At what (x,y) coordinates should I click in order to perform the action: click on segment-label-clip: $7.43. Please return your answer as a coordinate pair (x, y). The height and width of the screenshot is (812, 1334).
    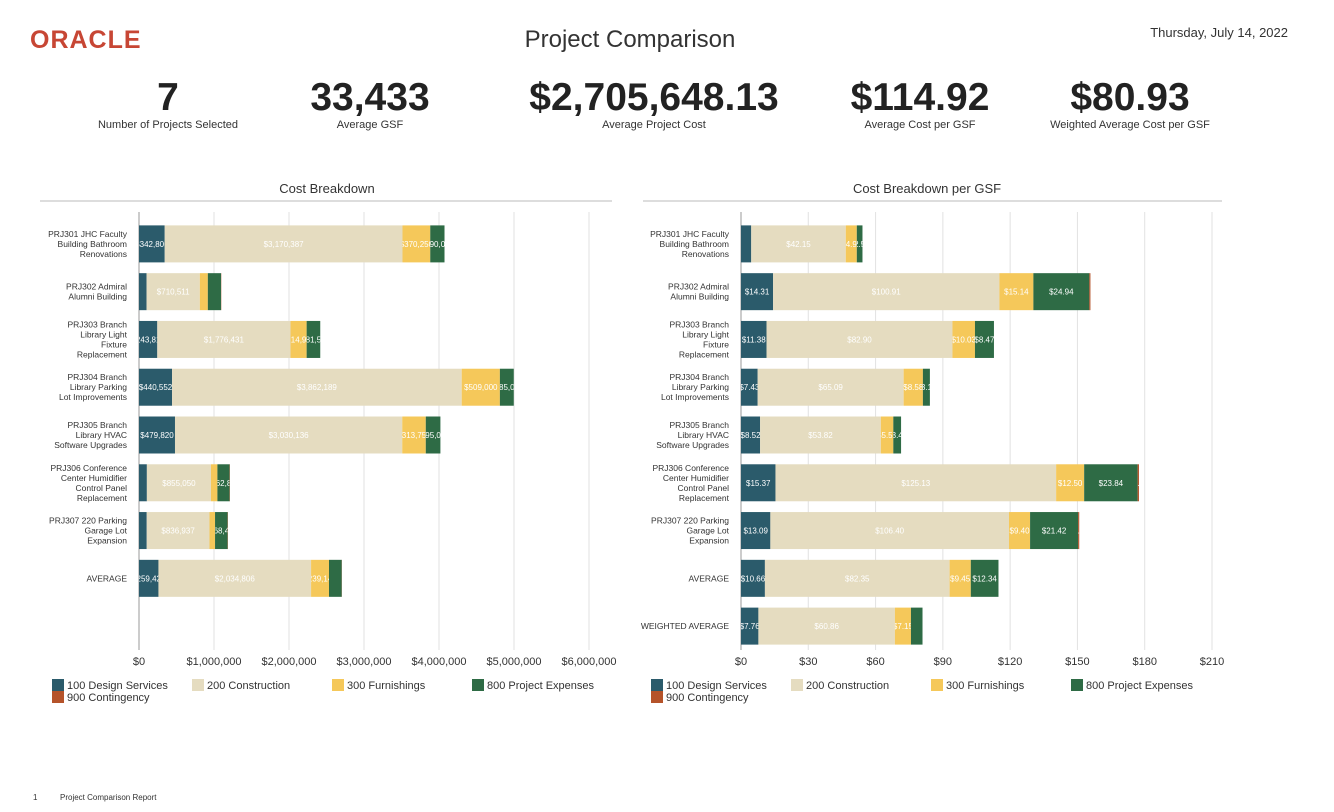
    Looking at the image, I should click on (749, 387).